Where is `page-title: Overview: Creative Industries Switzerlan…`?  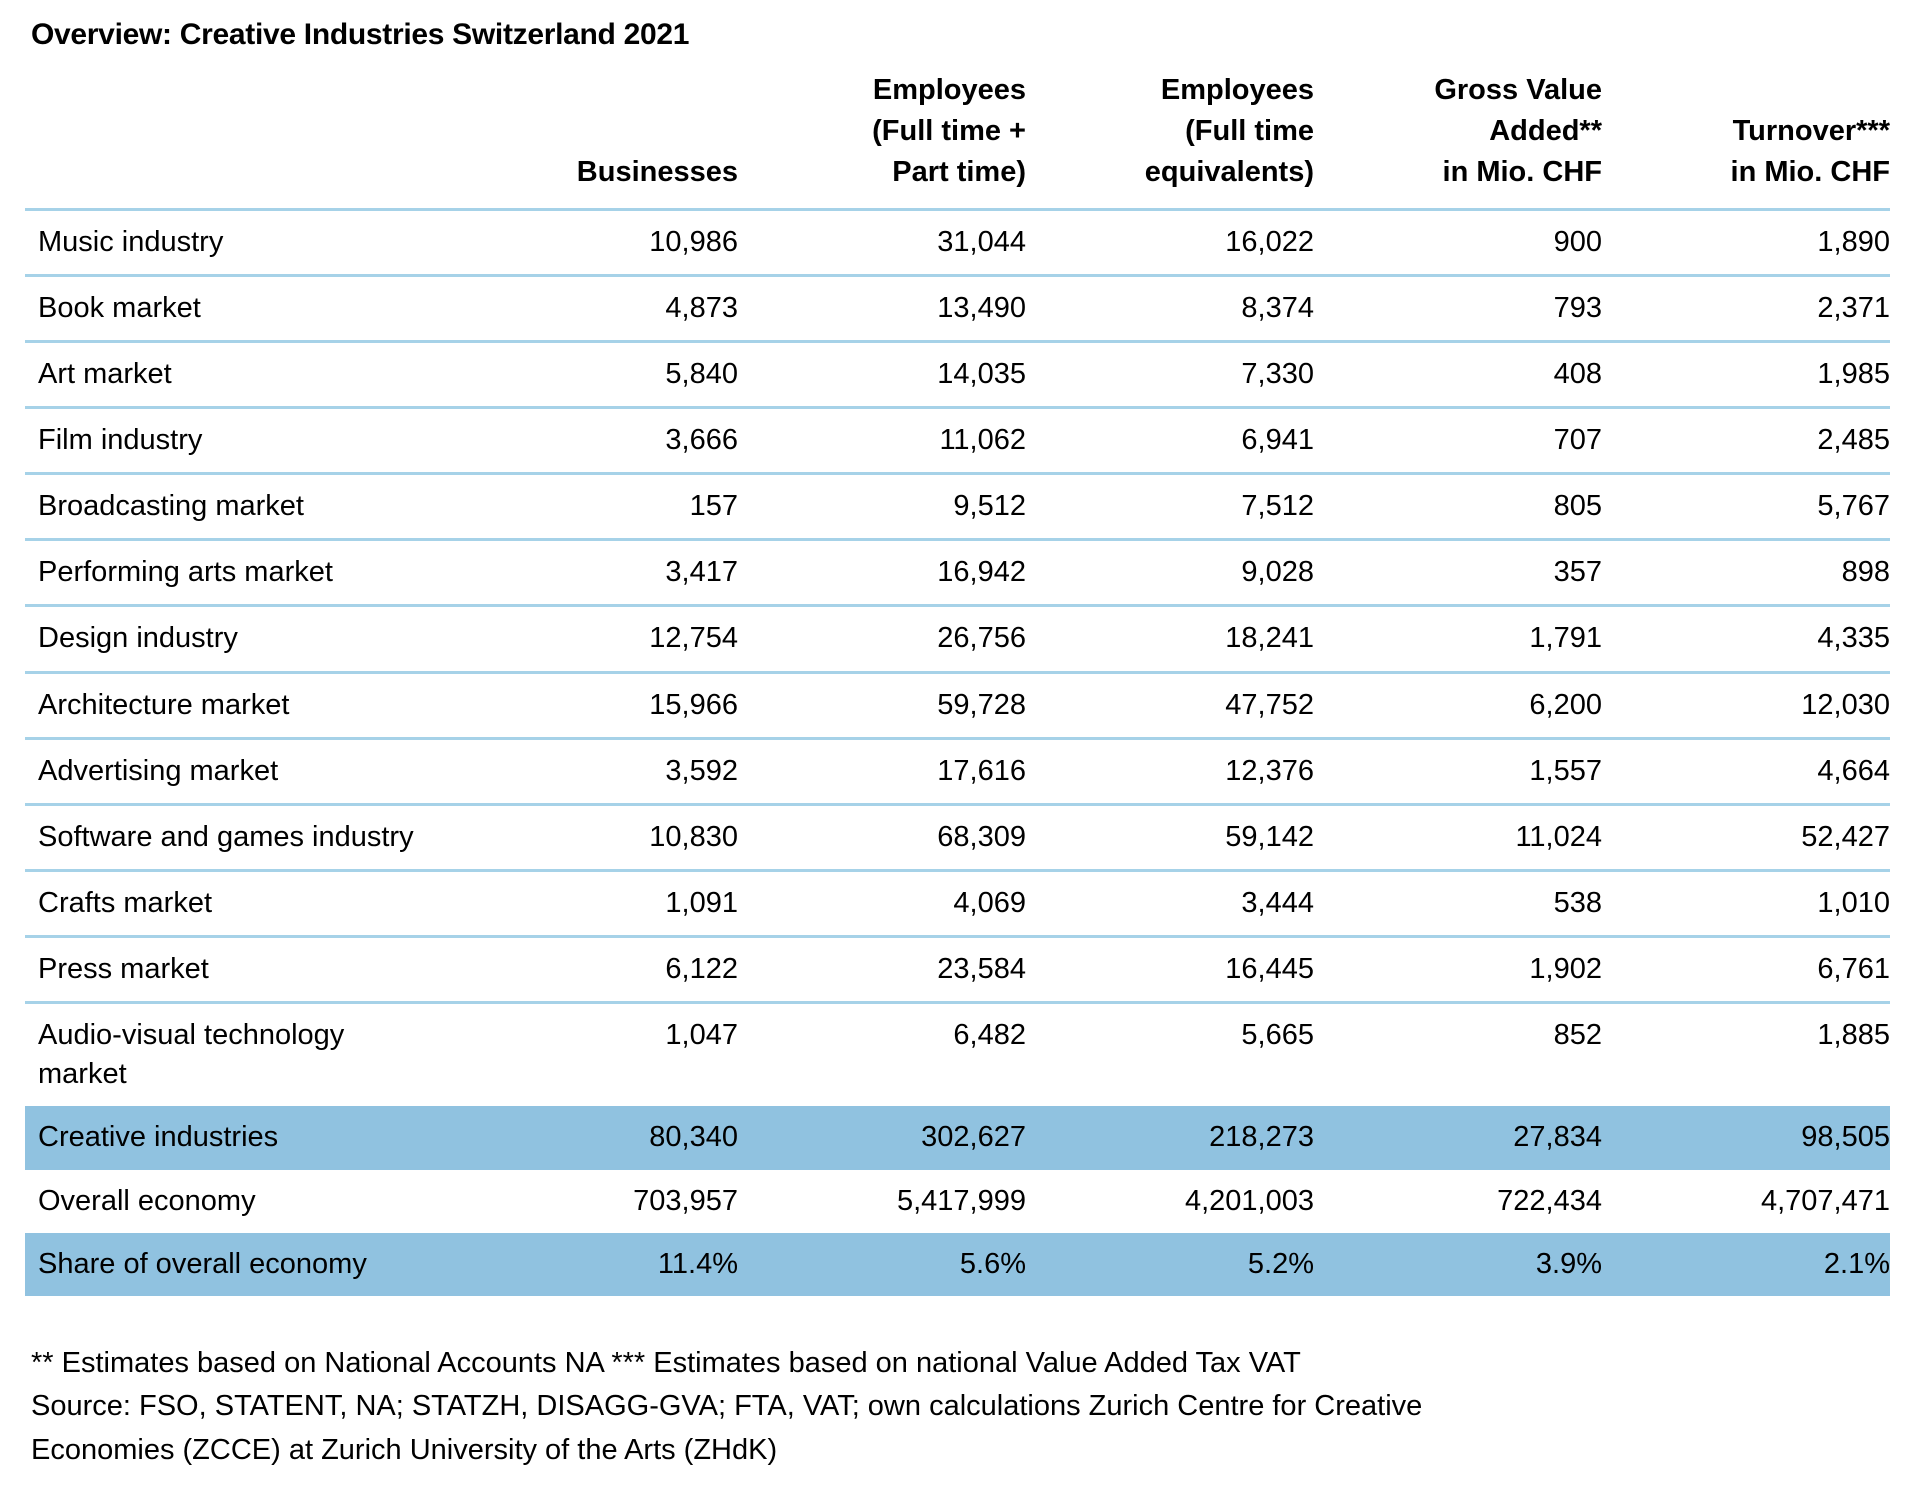 page-title: Overview: Creative Industries Switzerlan… is located at coordinates (360, 34).